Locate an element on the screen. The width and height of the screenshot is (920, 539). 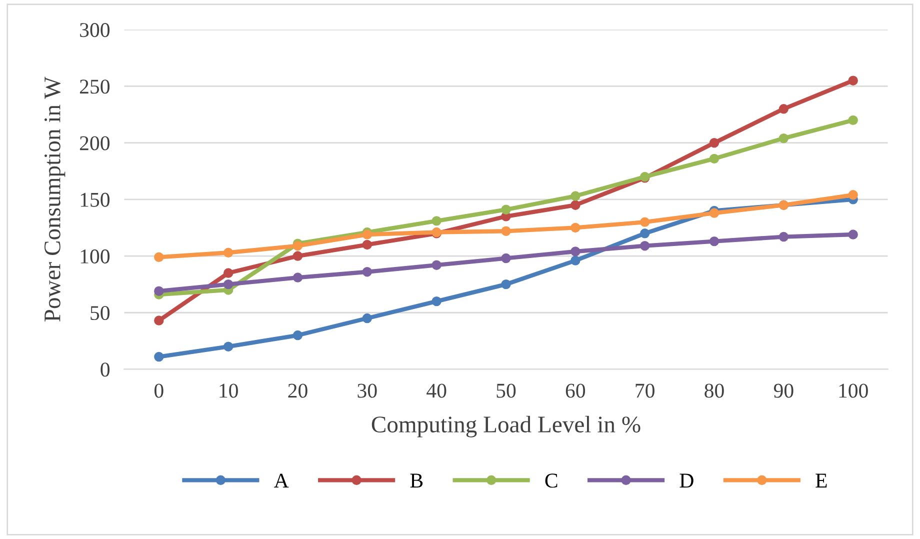
x-tick-label: 50 is located at coordinates (506, 391).